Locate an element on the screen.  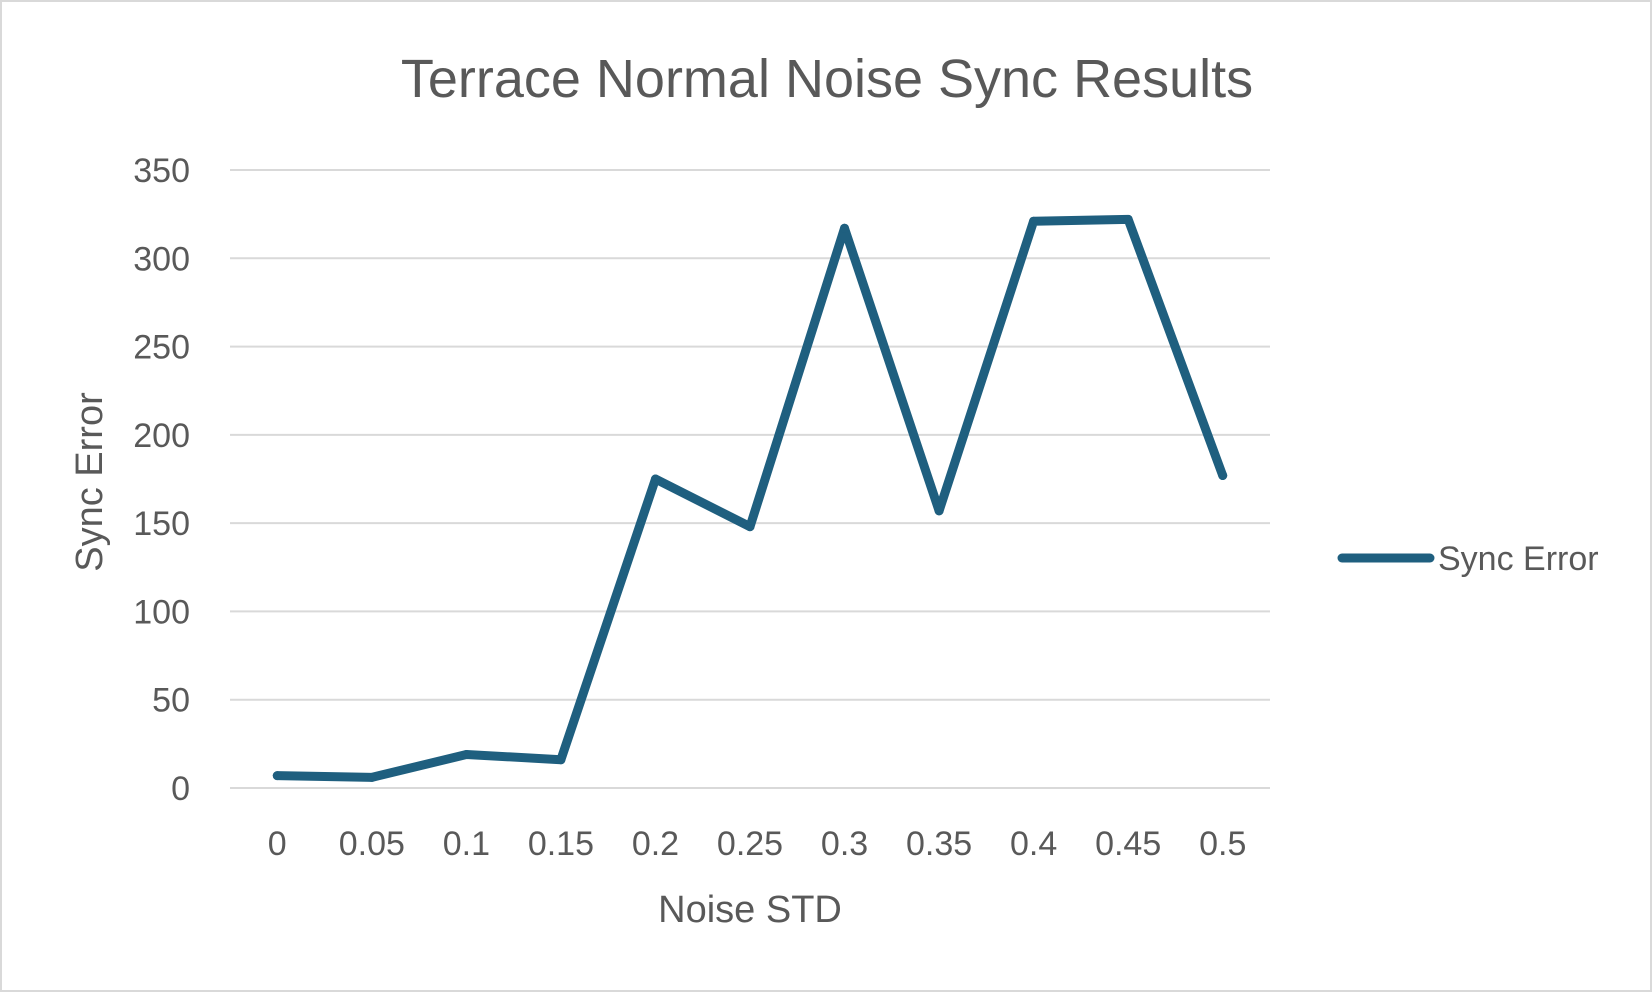
y-tick-label: 50 is located at coordinates (171, 701).